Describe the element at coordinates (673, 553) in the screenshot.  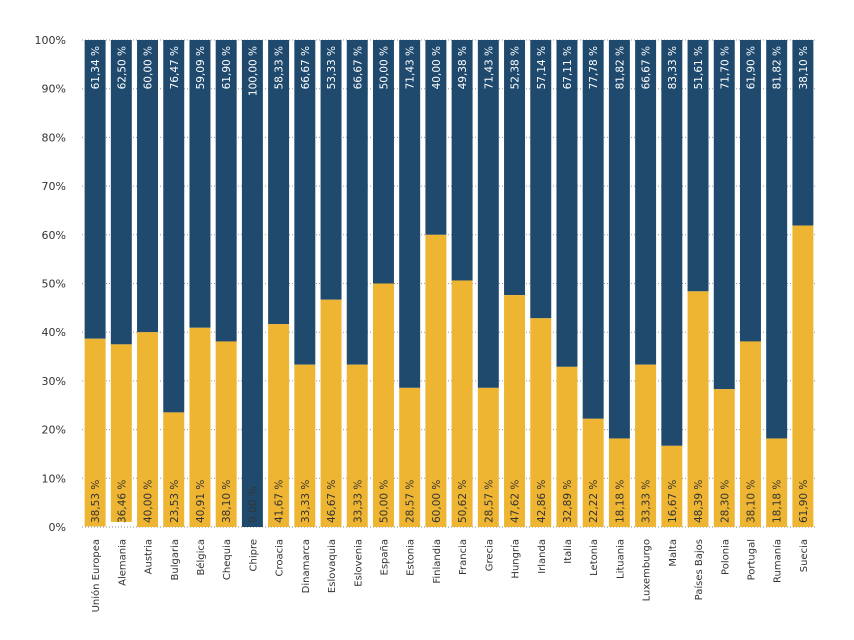
I see `x-category-label: Malta` at that location.